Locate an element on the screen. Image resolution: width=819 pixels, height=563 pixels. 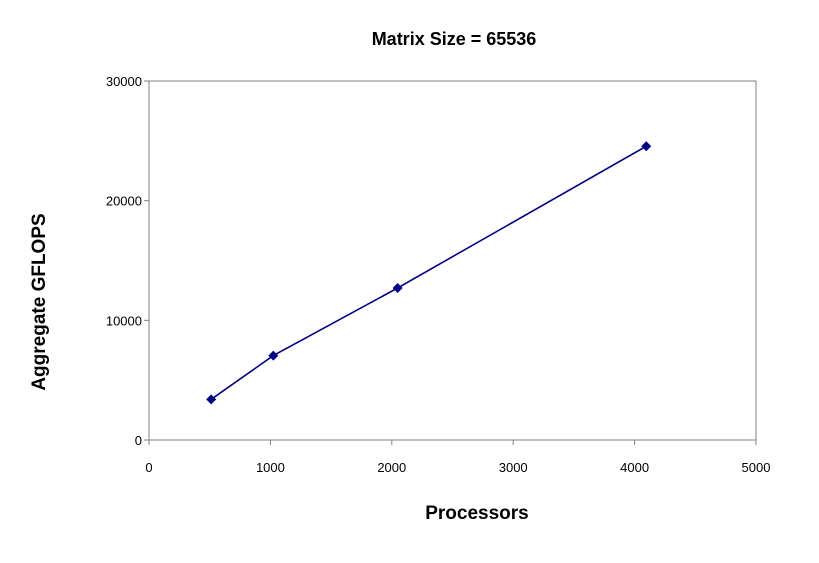
y-tick-label: 20000 is located at coordinates (124, 201).